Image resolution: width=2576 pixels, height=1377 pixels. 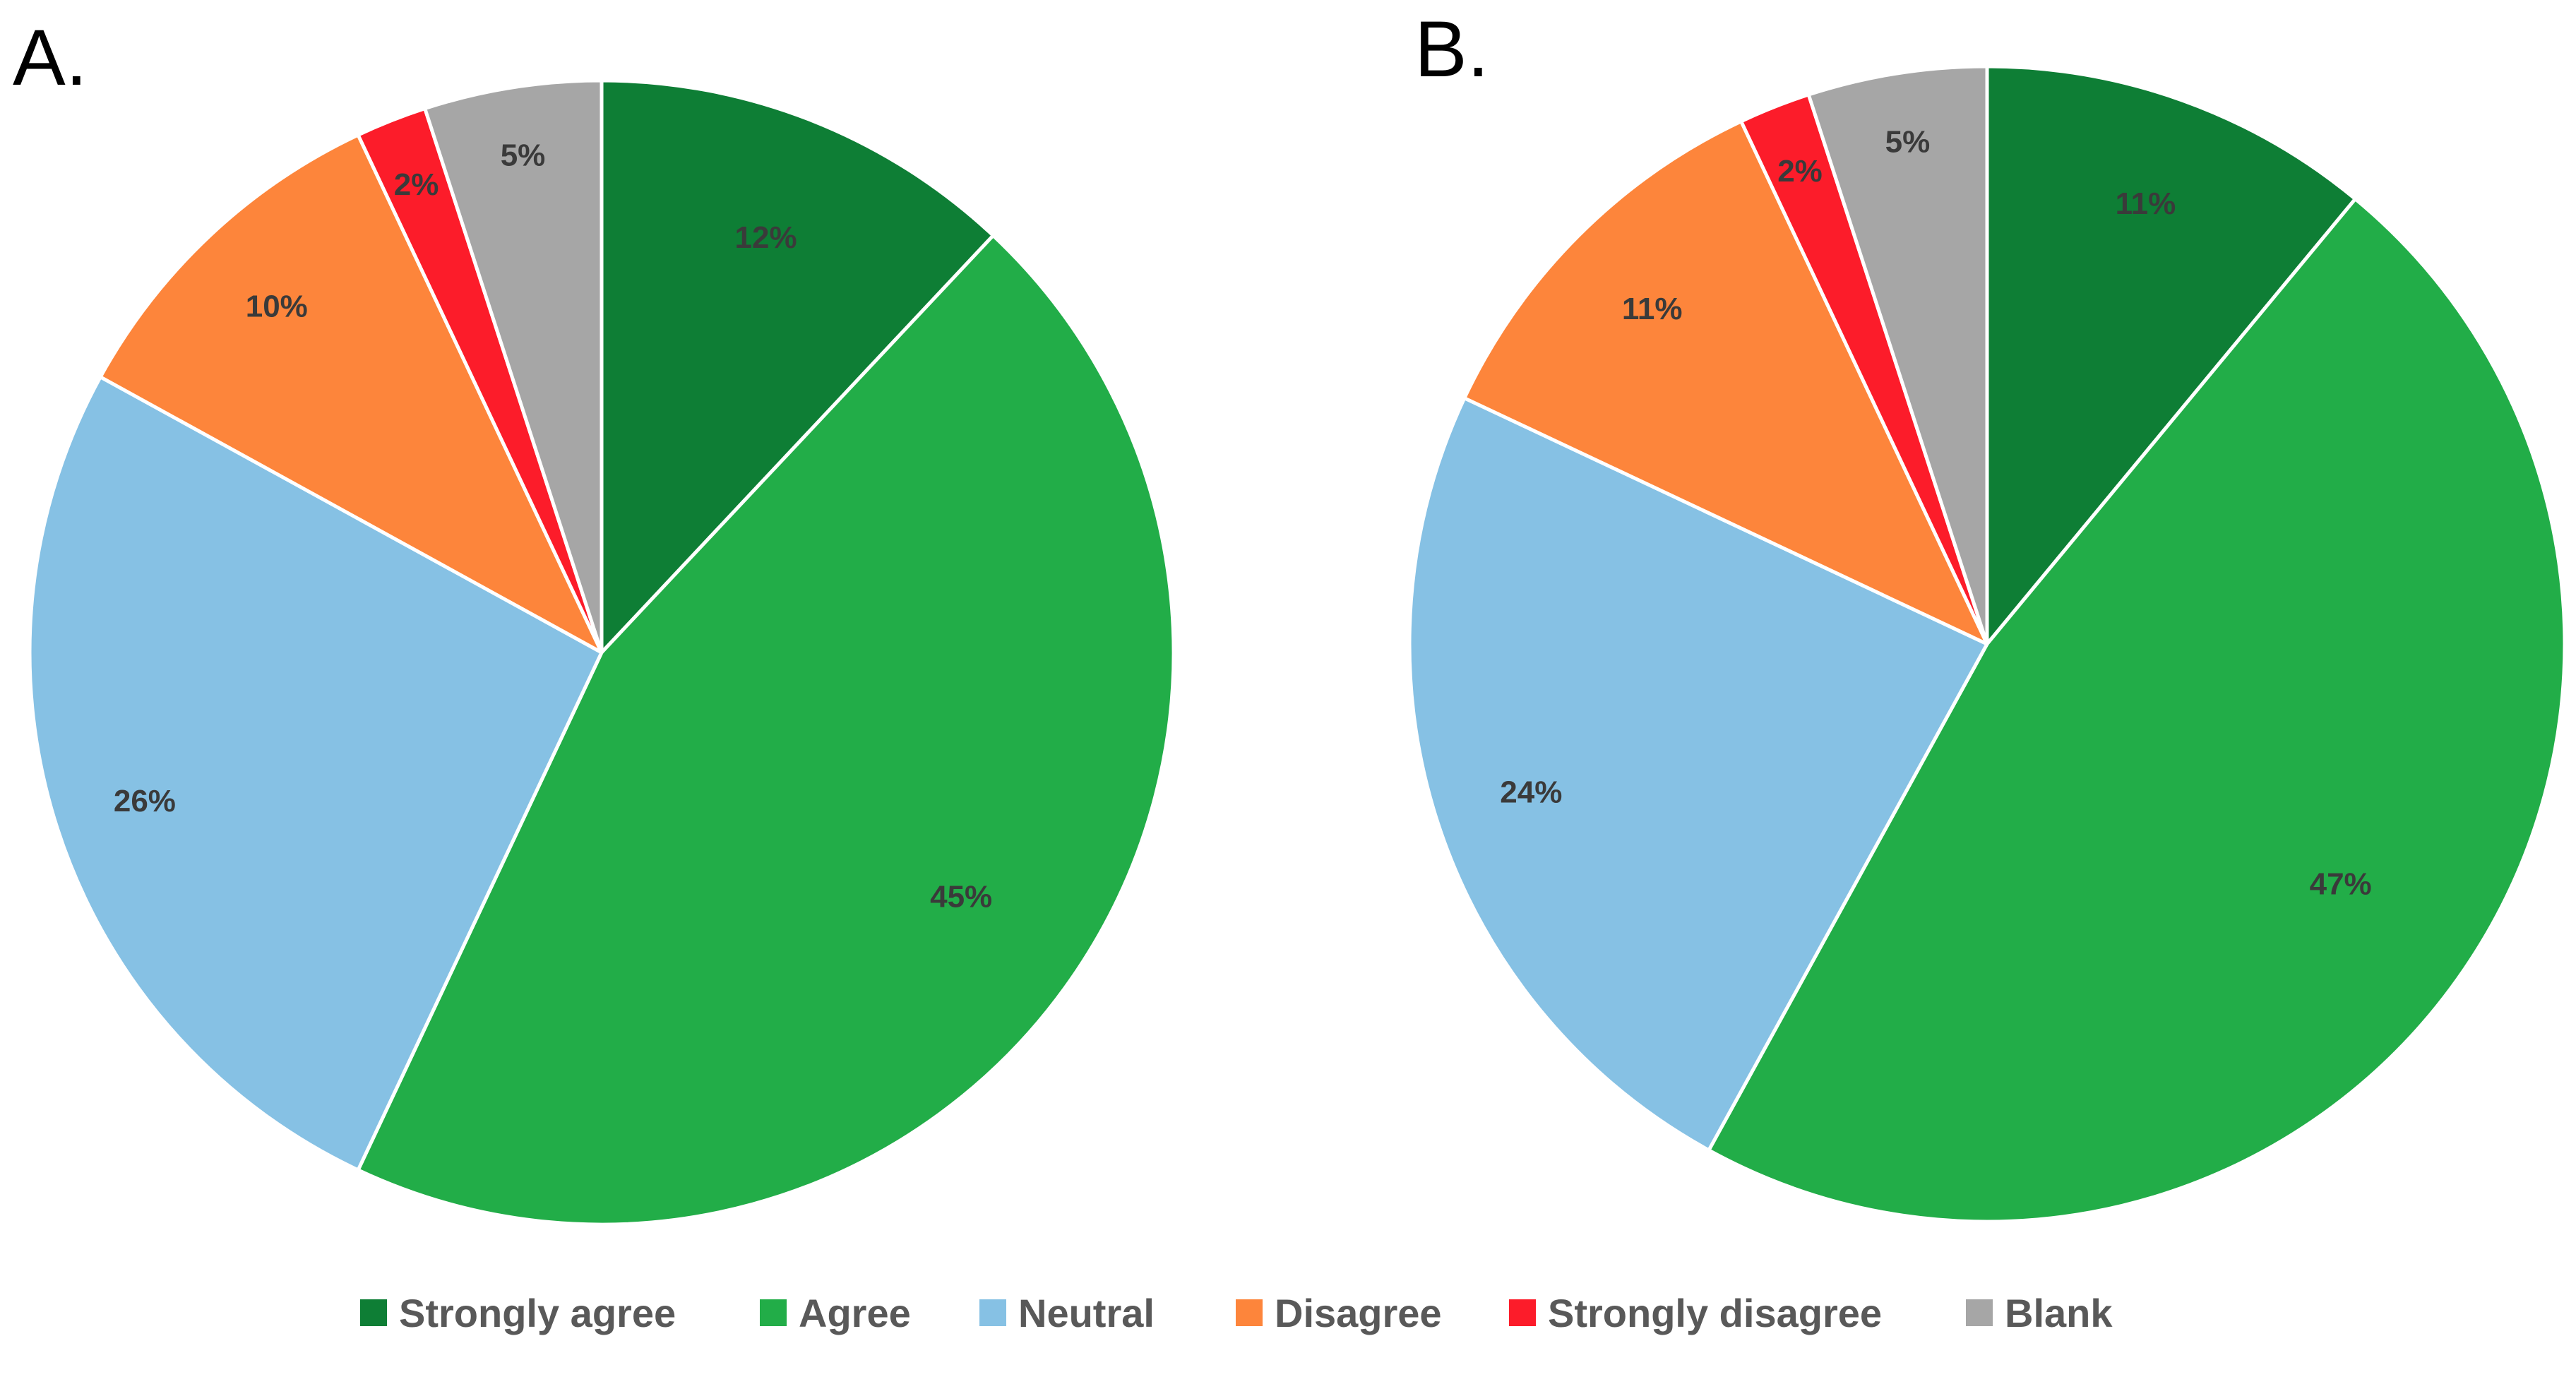 I want to click on legend-swatch-disagree, so click(x=1249, y=1312).